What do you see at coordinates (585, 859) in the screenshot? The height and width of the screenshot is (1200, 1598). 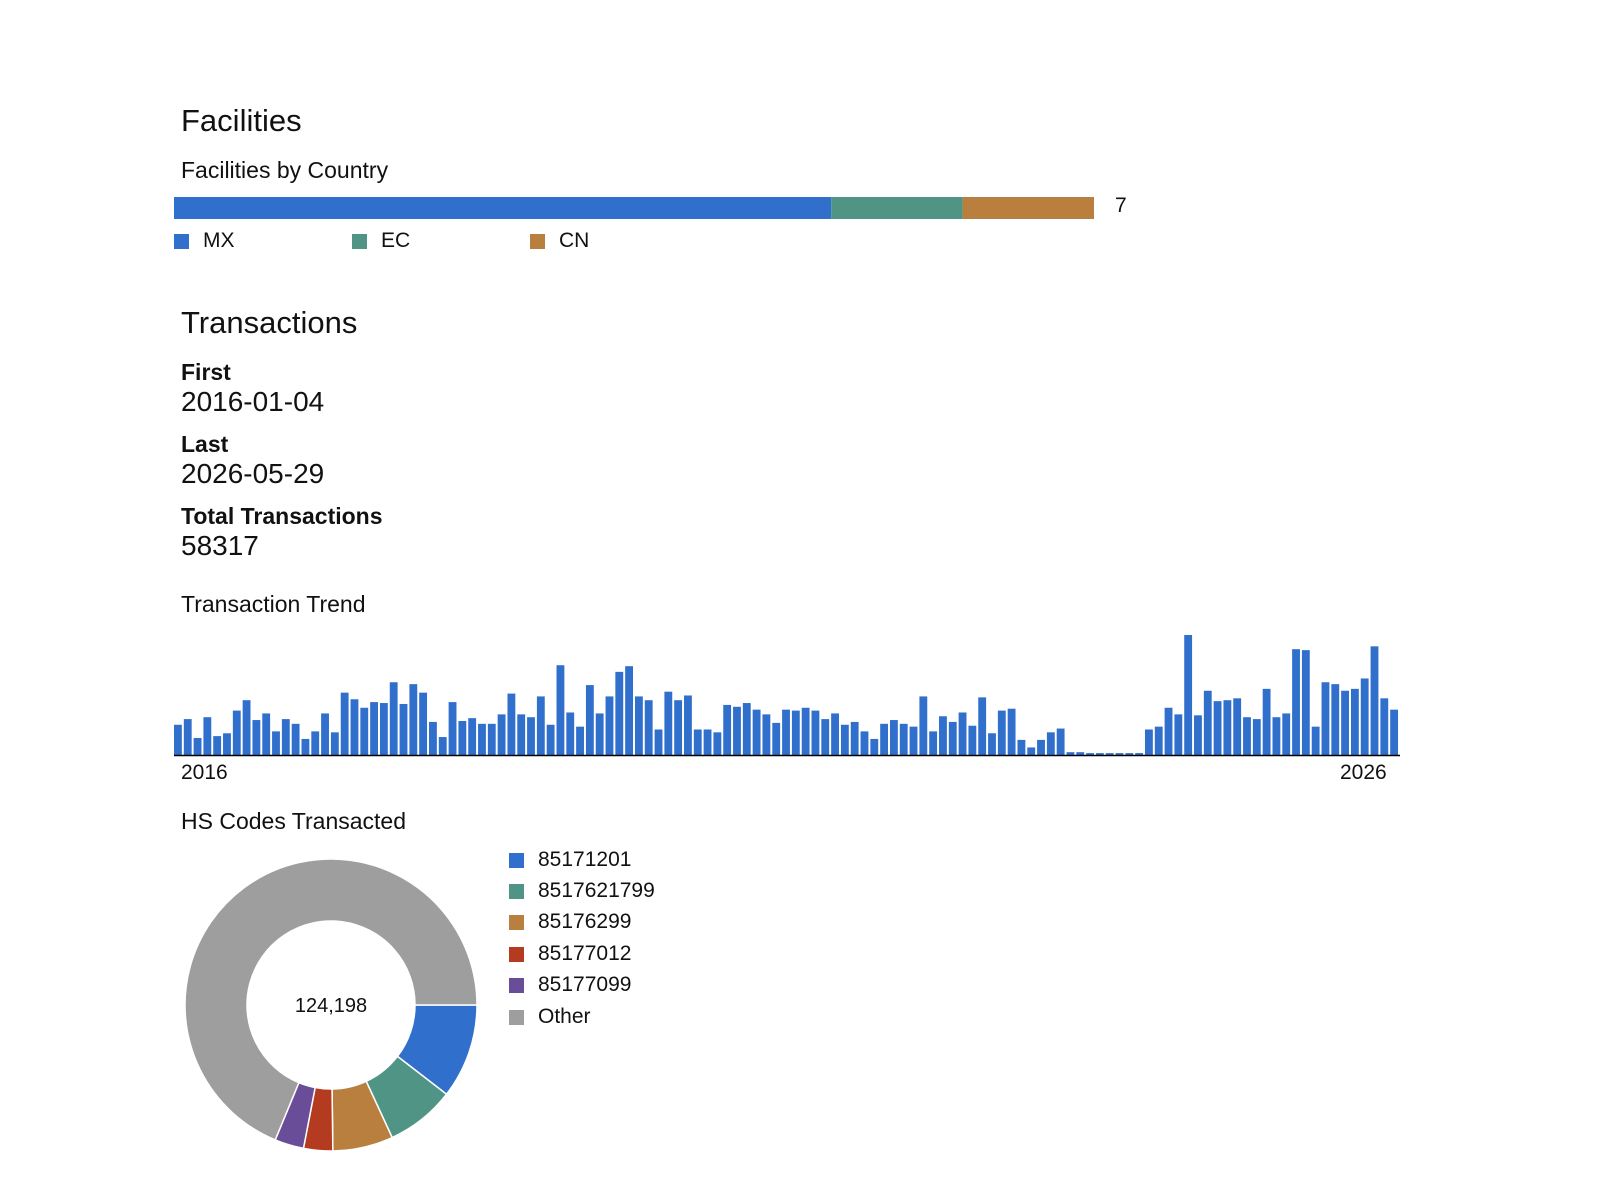 I see `legend-label: 85171201` at bounding box center [585, 859].